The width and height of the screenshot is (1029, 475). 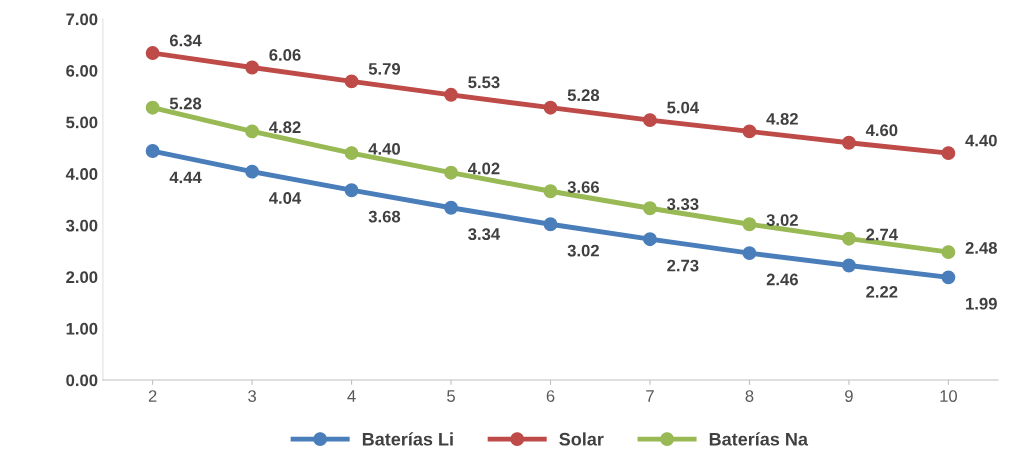 What do you see at coordinates (759, 439) in the screenshot?
I see `legend-label: Baterías Na` at bounding box center [759, 439].